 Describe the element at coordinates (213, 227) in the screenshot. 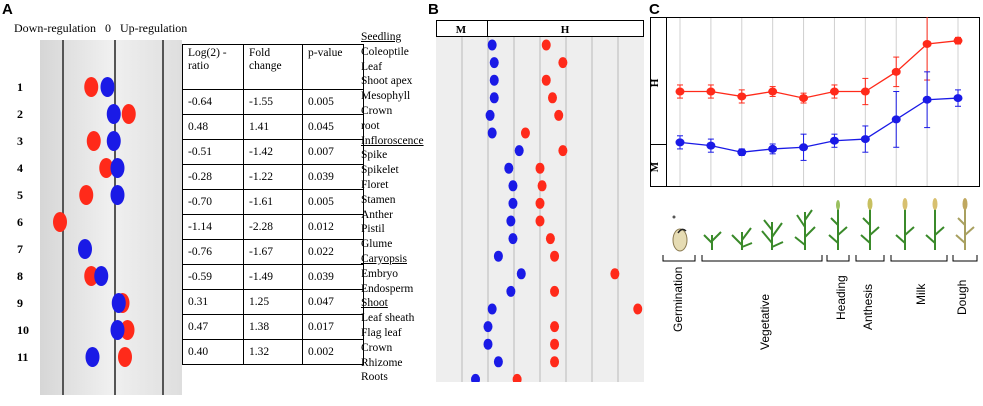

I see `log-ratio-cell: -1.14` at that location.